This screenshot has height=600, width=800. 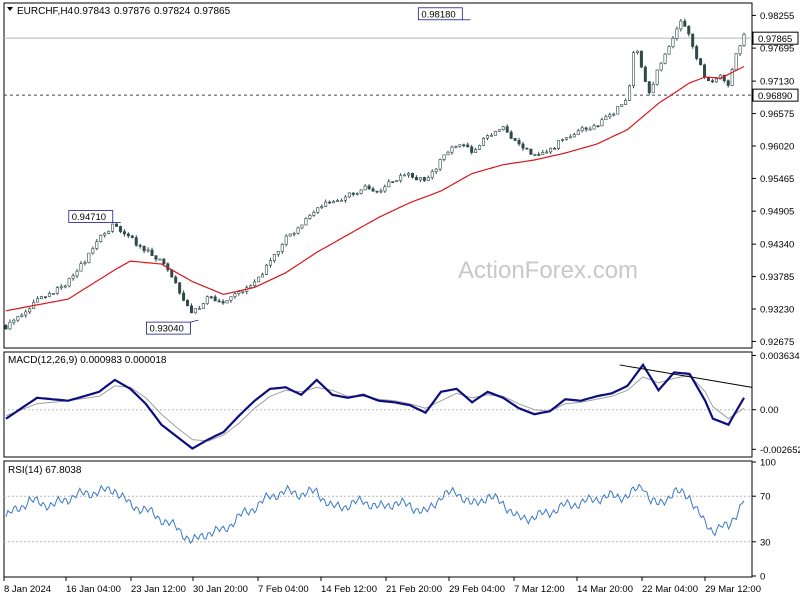 I want to click on rsi-line, so click(x=375, y=514).